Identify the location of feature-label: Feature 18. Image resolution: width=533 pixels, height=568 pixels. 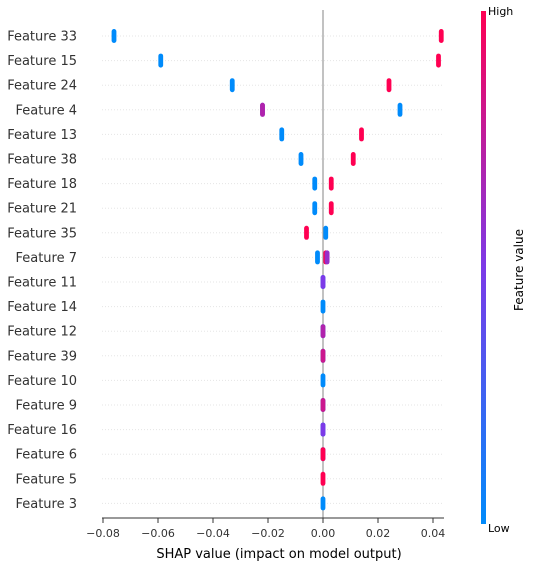
(42, 184).